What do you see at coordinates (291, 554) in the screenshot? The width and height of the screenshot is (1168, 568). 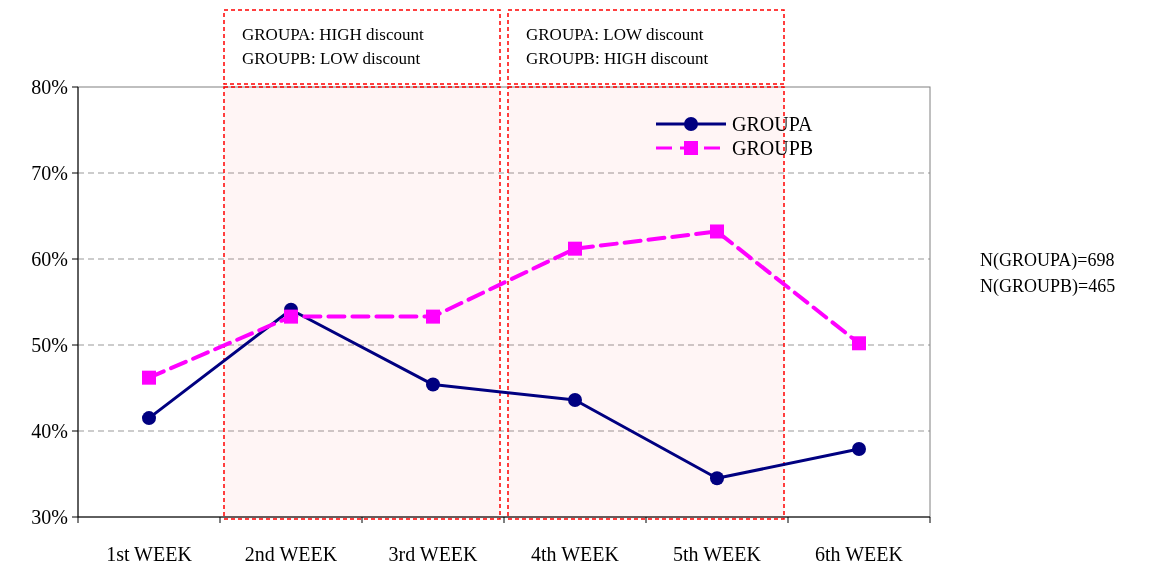 I see `x-tick-label: 2nd WEEK` at bounding box center [291, 554].